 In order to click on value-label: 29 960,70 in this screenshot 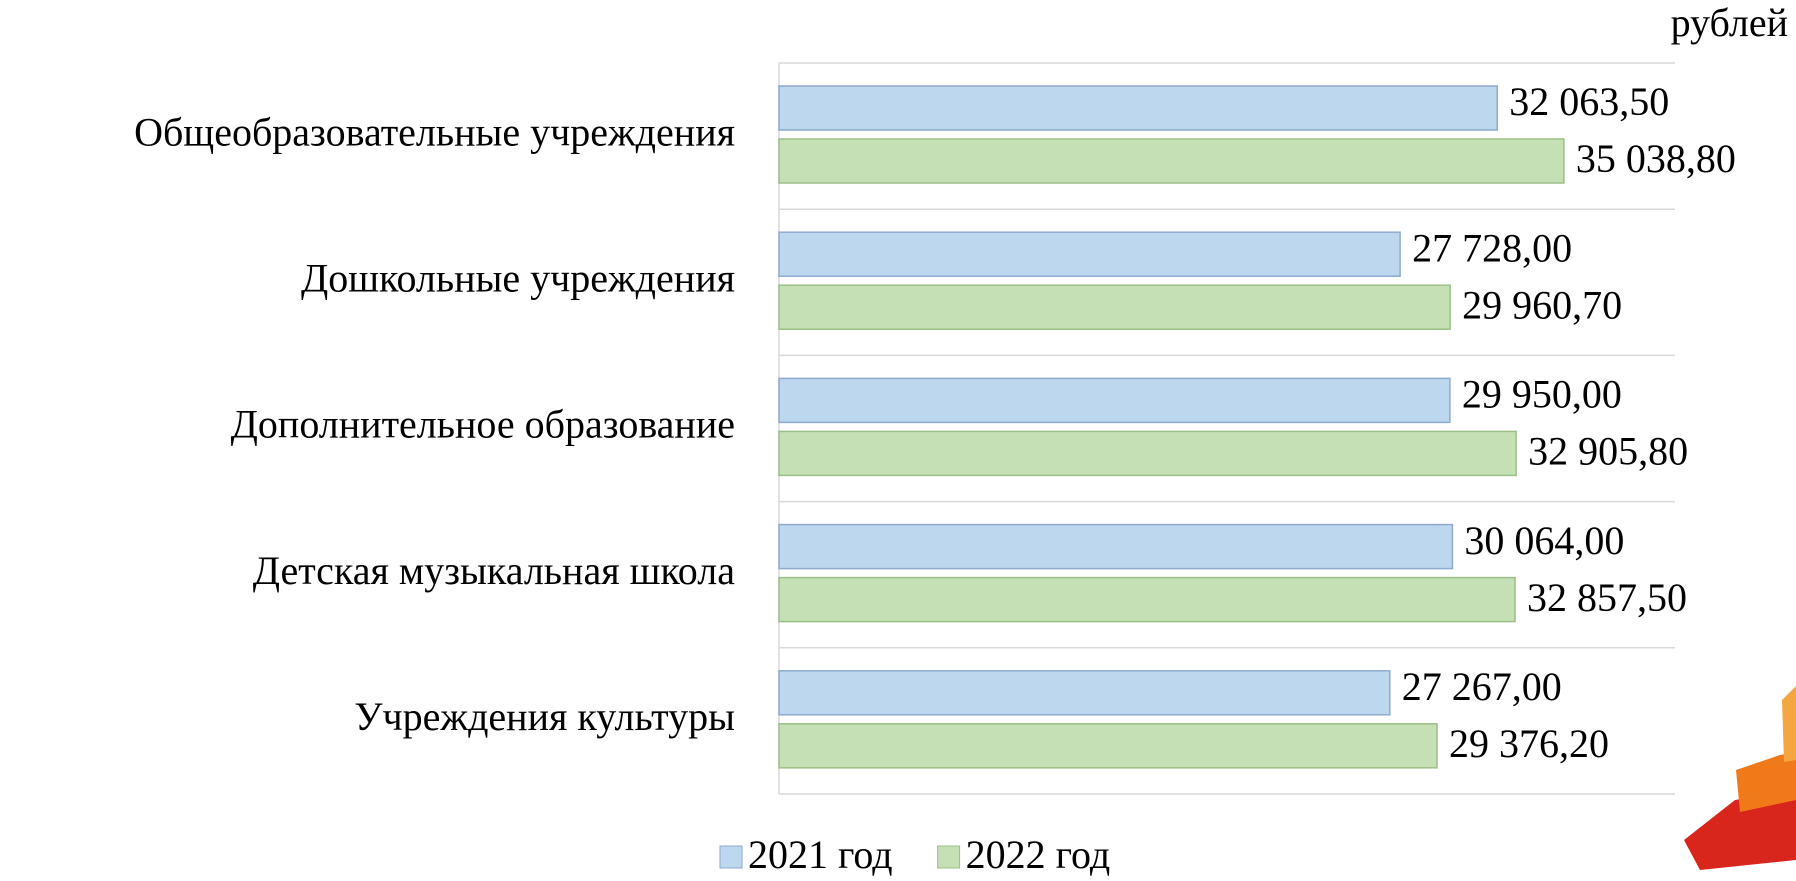, I will do `click(1542, 304)`.